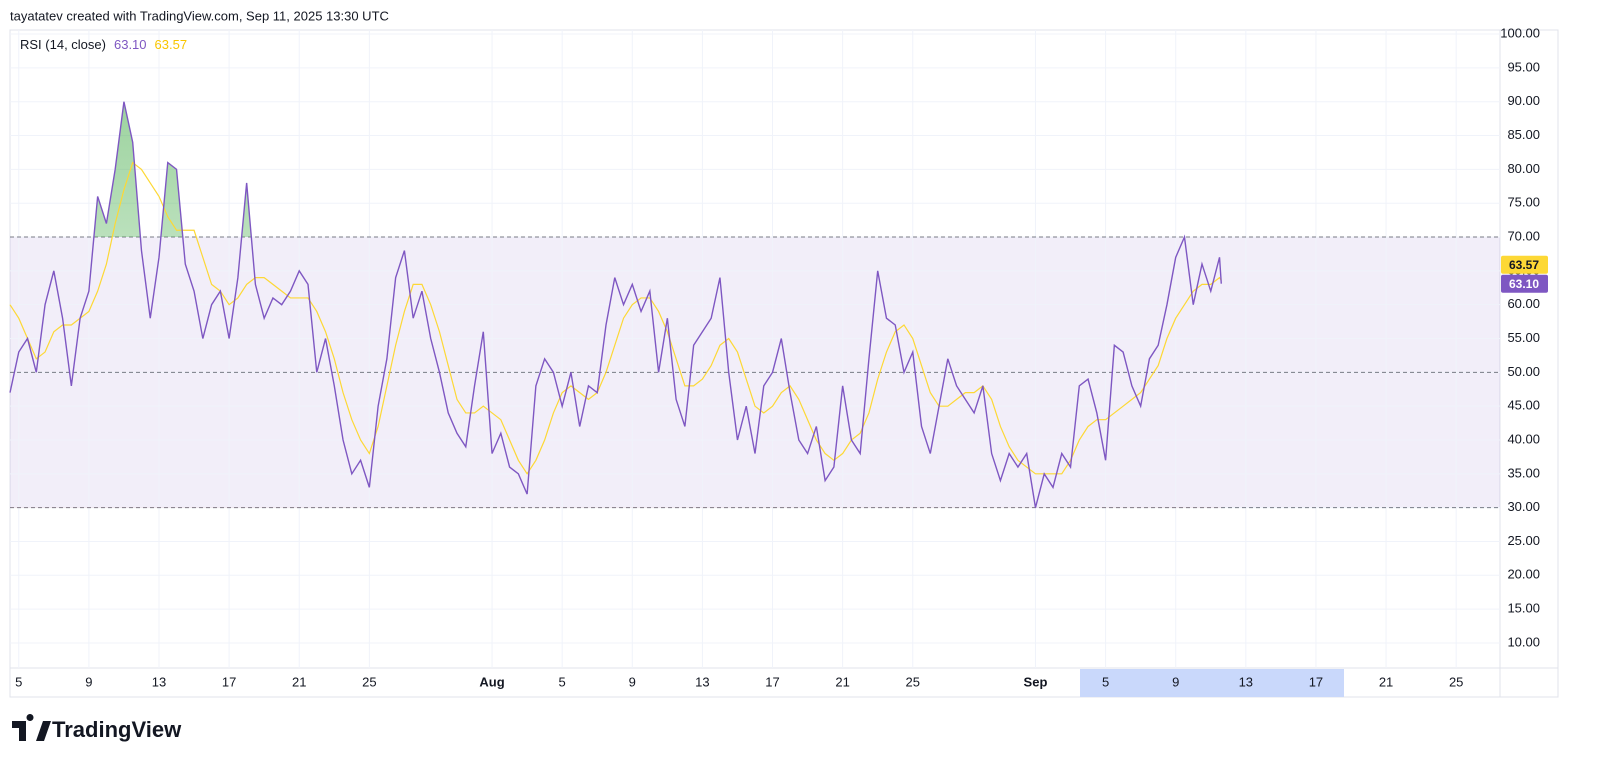 The width and height of the screenshot is (1600, 779). I want to click on brand-name: TradingView, so click(117, 729).